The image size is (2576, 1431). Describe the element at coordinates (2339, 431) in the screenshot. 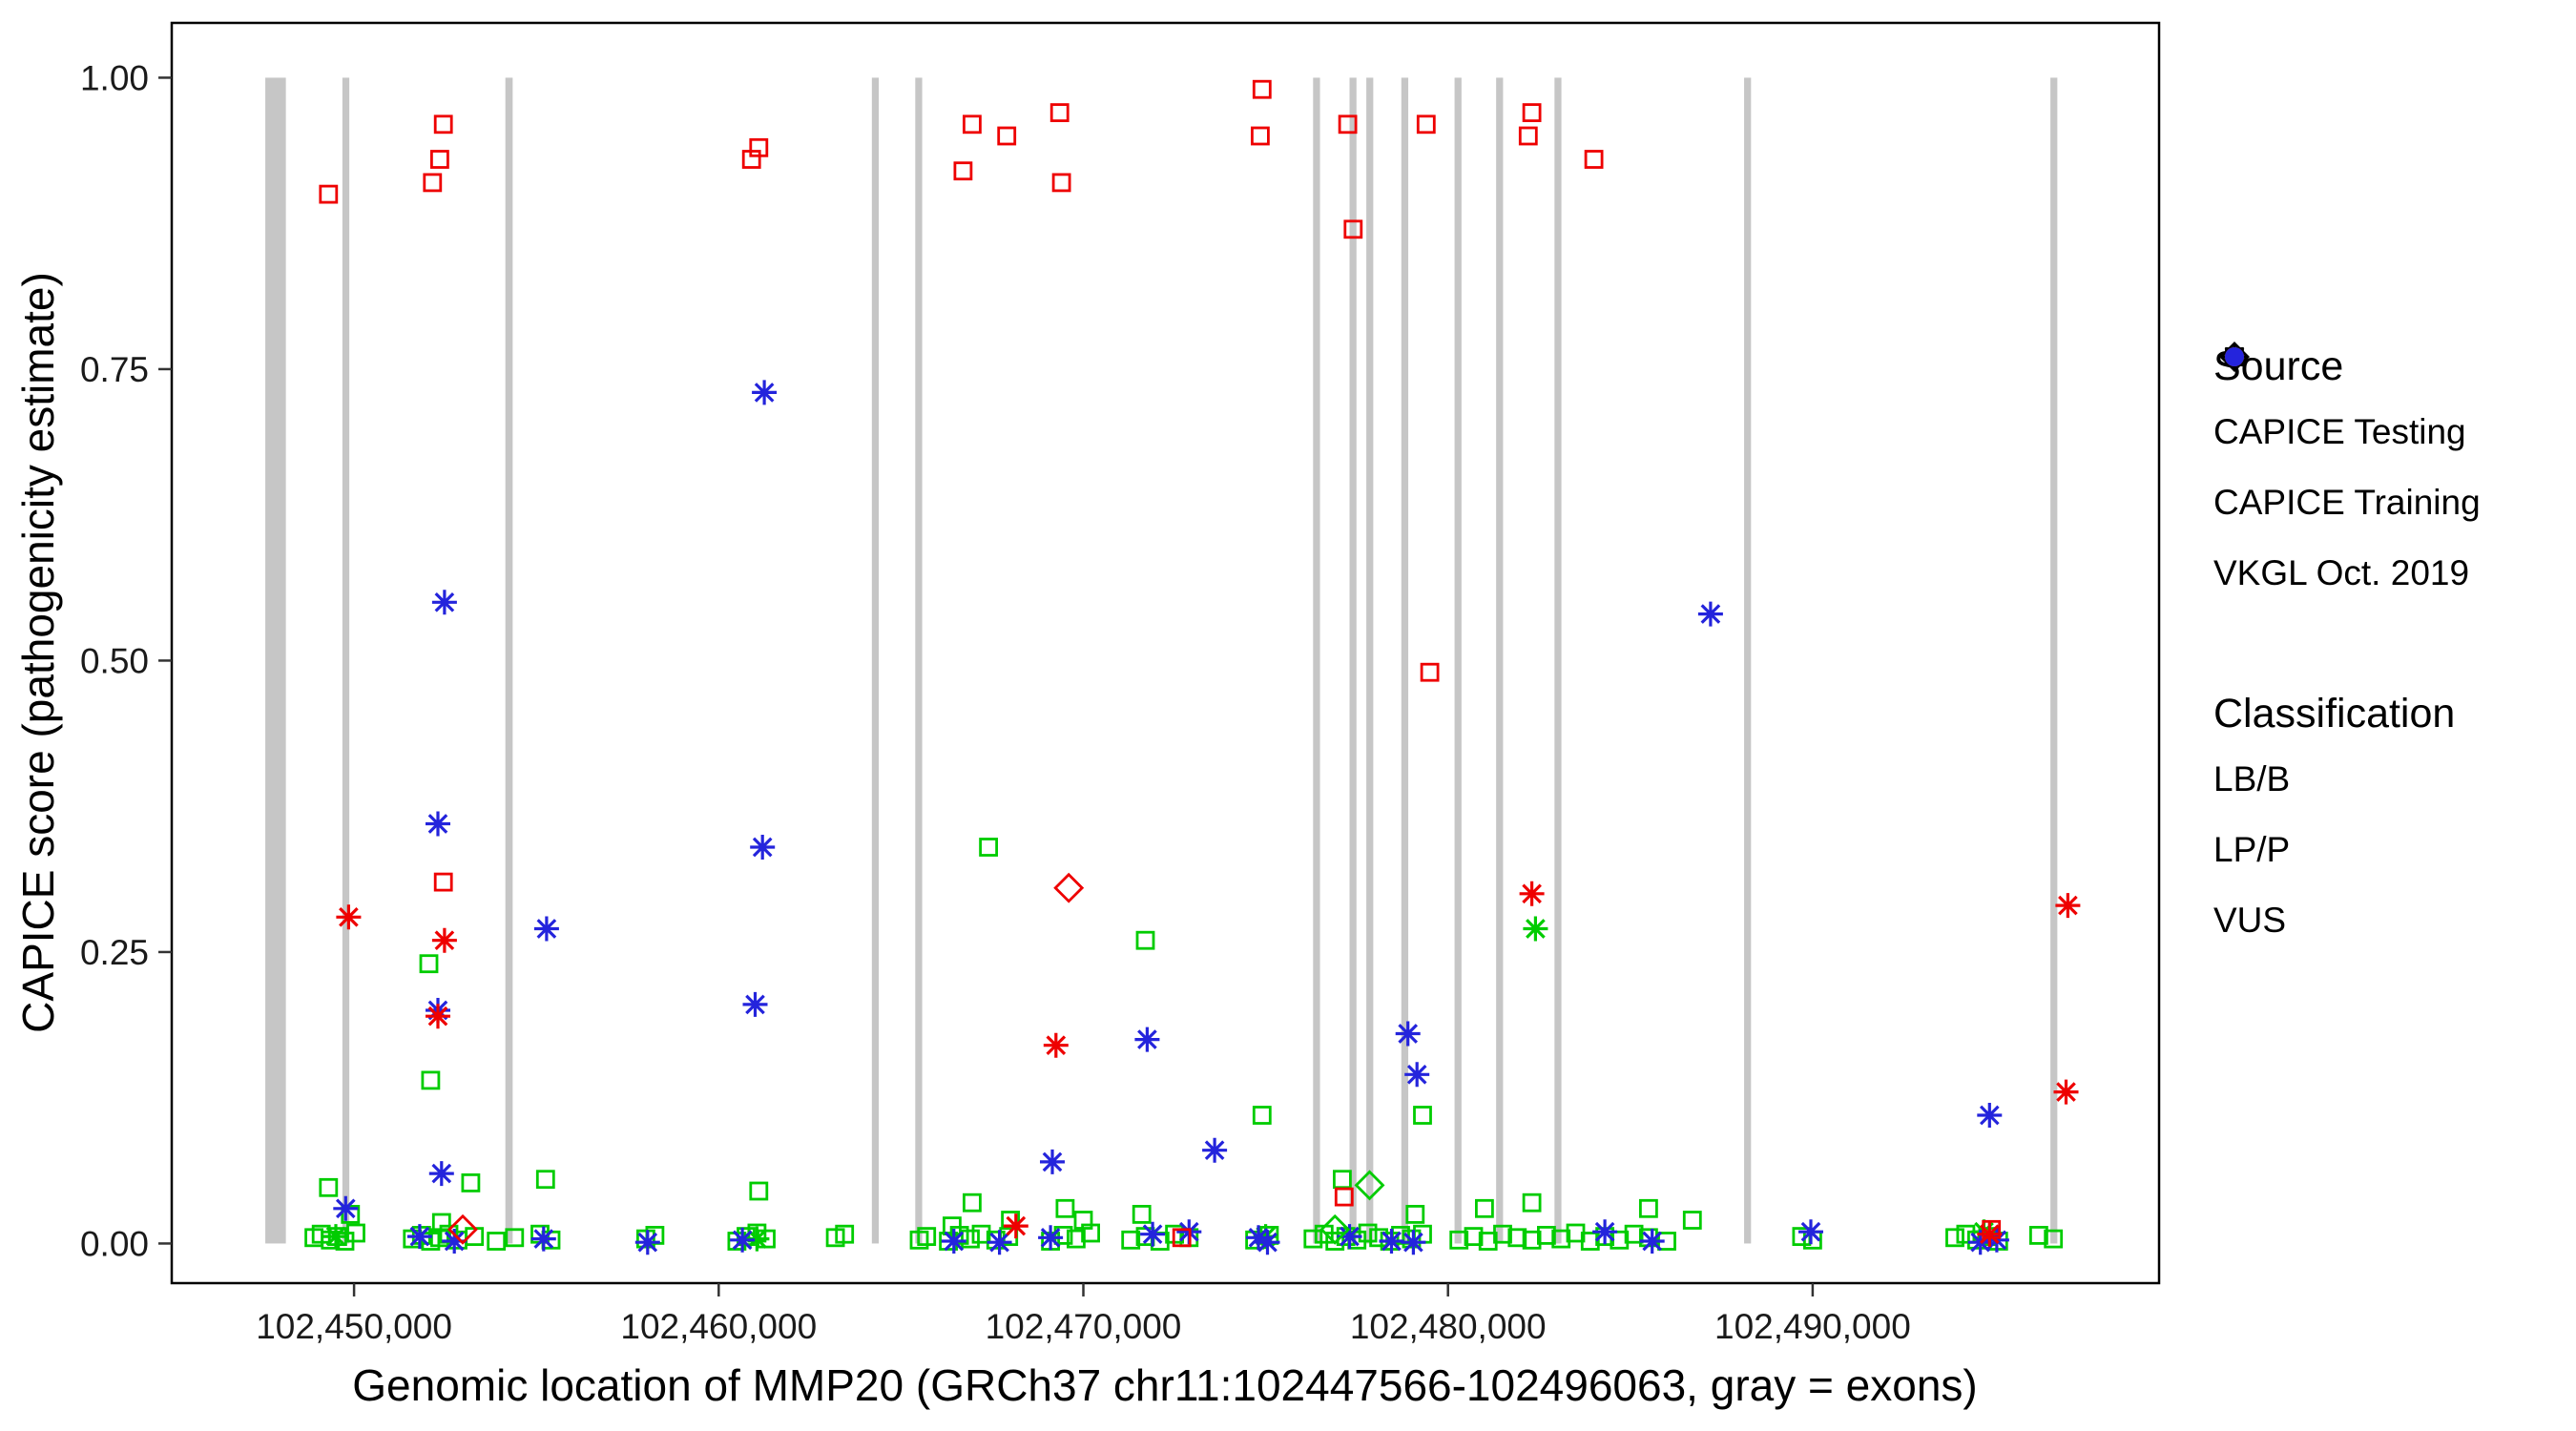

I see `legend-item-label: CAPICE Testing` at that location.